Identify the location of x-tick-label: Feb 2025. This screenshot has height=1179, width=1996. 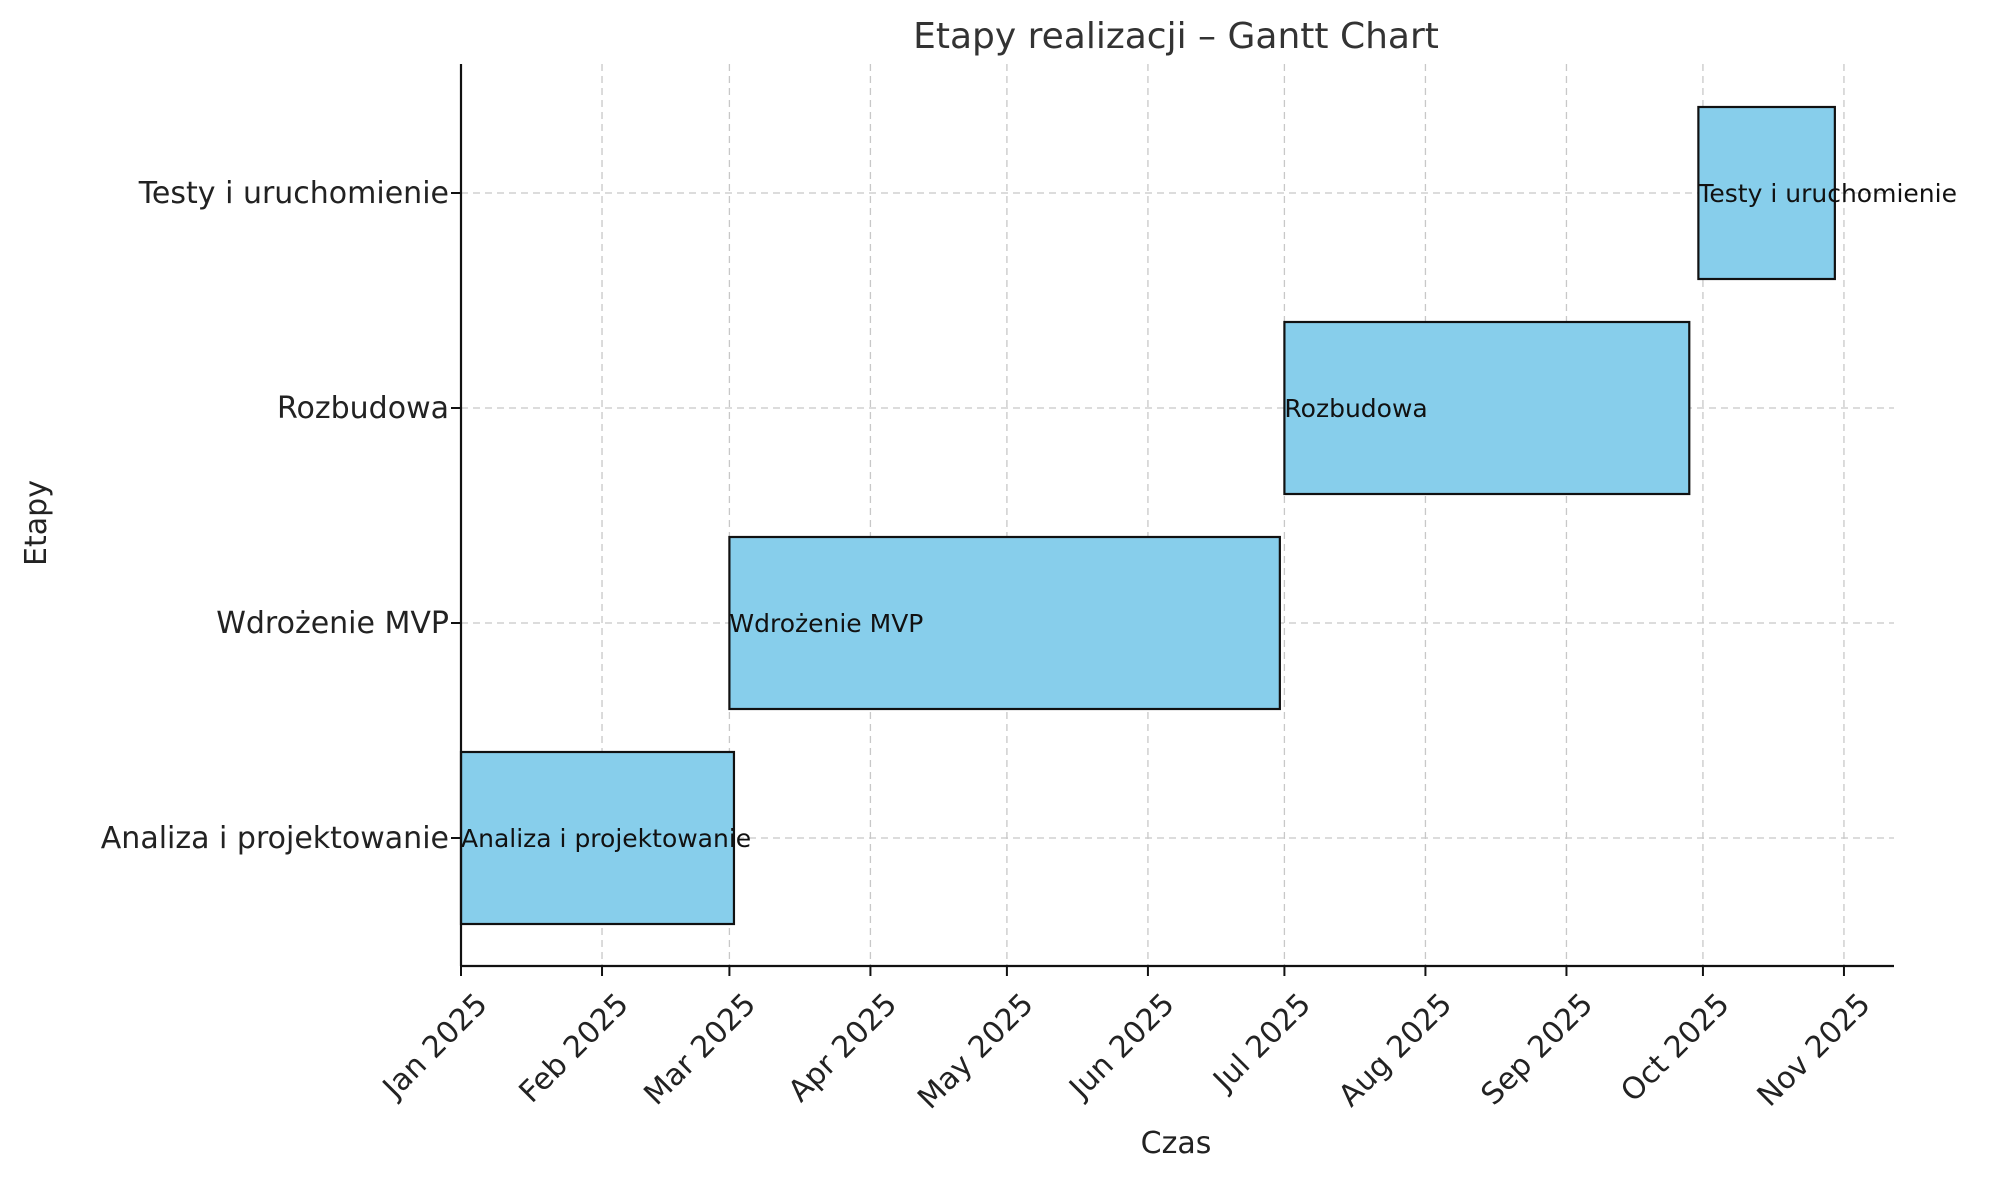
(574, 1048).